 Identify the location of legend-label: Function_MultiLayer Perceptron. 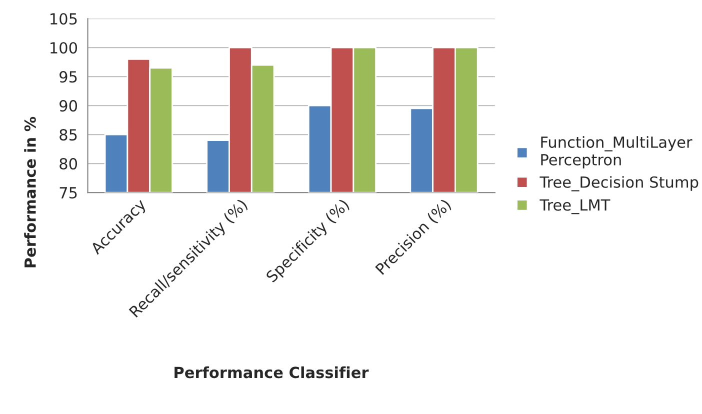
(616, 152).